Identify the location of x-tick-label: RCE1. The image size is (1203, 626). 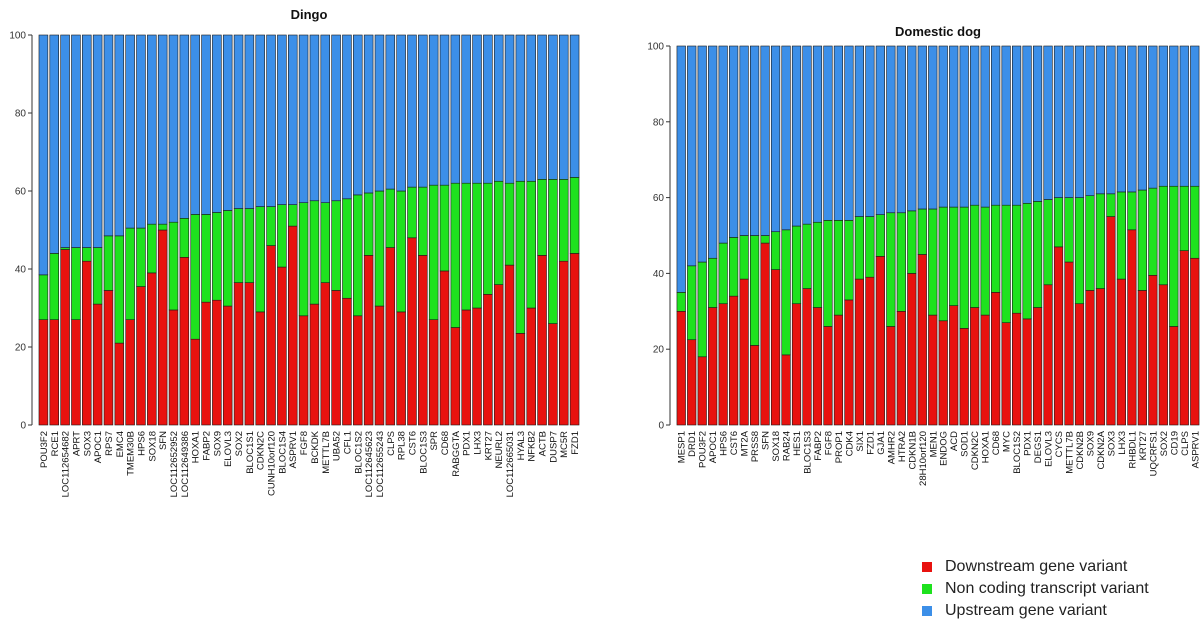
(55, 443).